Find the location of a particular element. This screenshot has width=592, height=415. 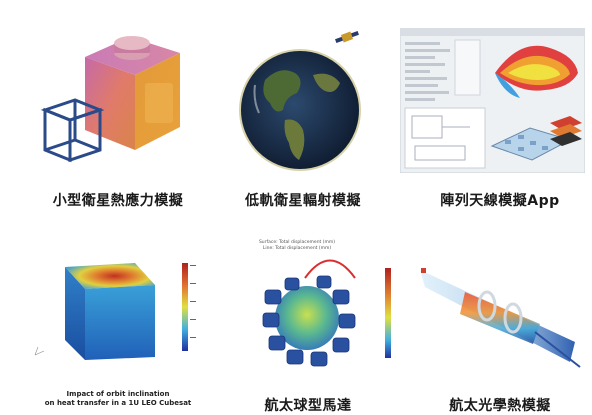

card-title-line1: Impact of orbit inclination is located at coordinates (118, 394).